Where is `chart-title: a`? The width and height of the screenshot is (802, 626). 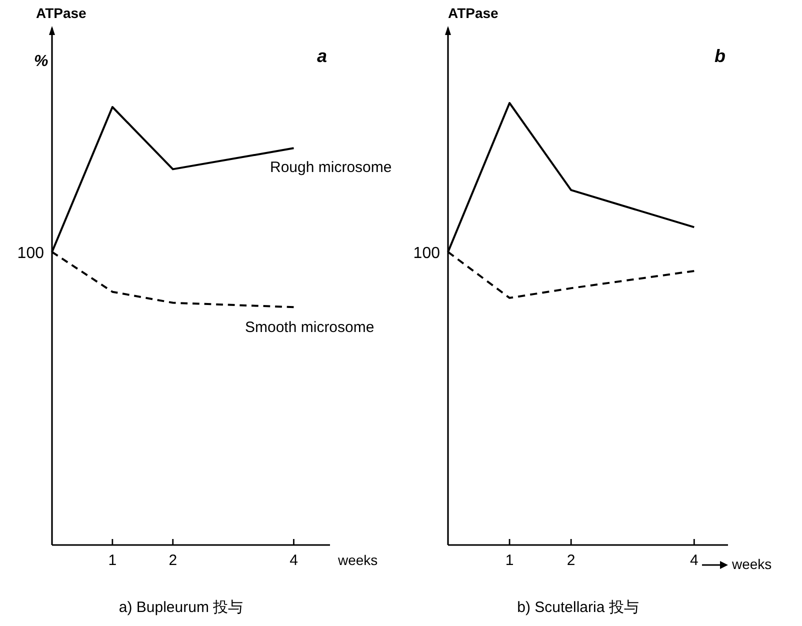
chart-title: a is located at coordinates (322, 56).